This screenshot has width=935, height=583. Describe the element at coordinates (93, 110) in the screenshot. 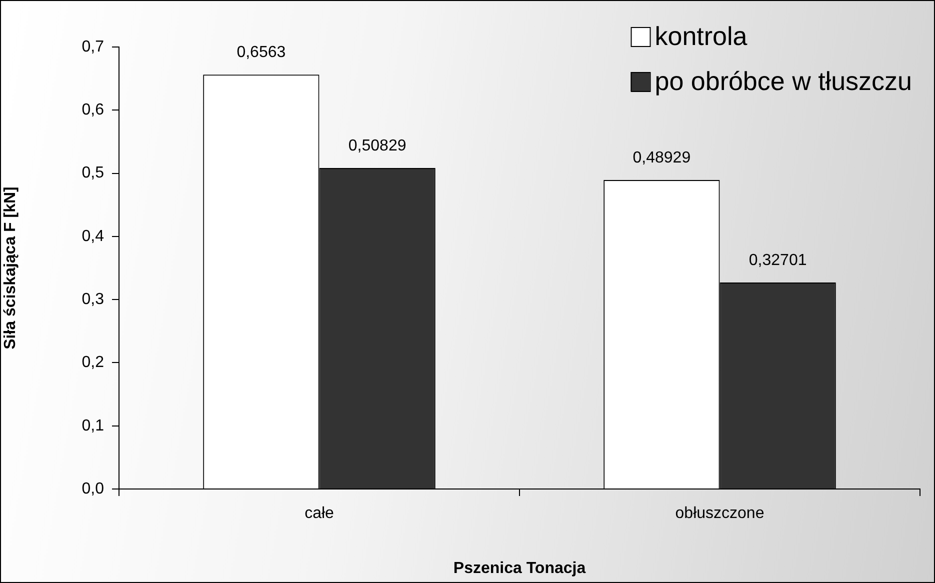

I see `y-tick-label: 0,6` at that location.